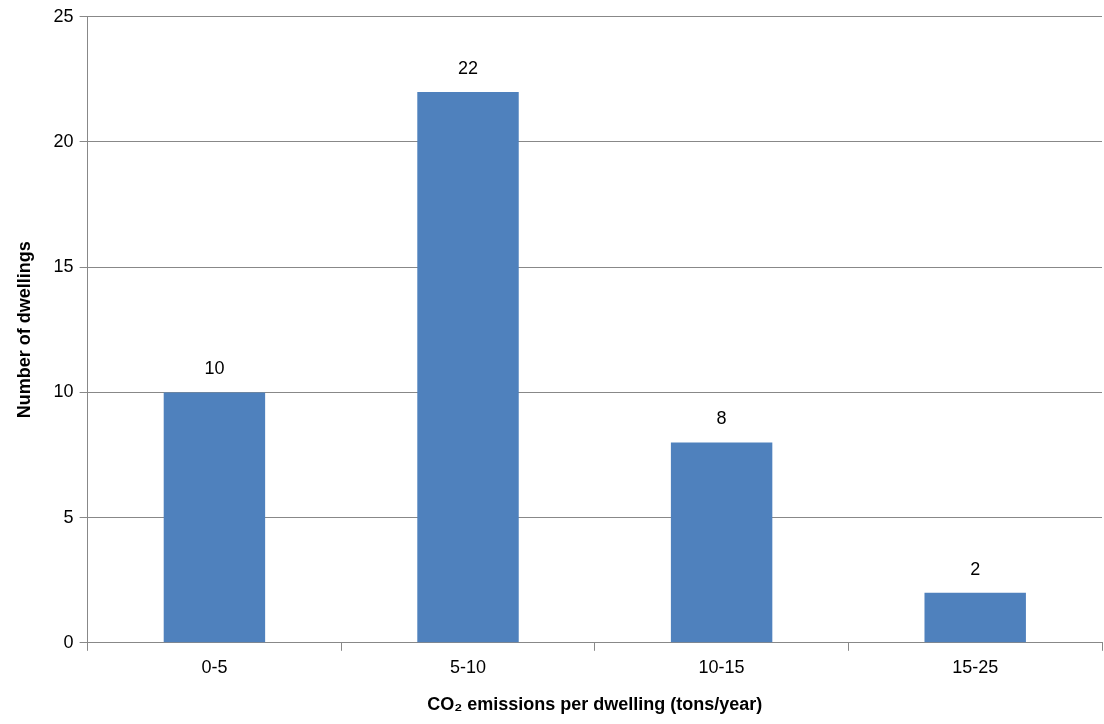 This screenshot has height=724, width=1104. I want to click on x-tick-label: 10-15, so click(721, 666).